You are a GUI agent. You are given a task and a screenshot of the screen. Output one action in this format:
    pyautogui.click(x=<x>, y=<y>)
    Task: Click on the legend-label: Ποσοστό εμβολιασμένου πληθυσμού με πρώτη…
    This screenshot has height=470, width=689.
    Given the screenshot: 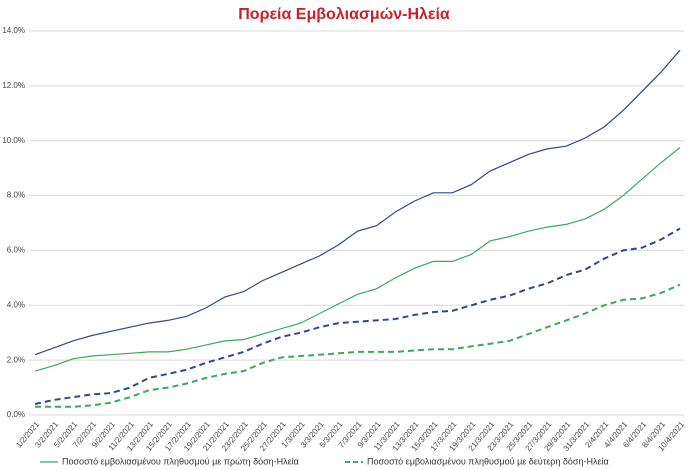 What is the action you would take?
    pyautogui.click(x=180, y=461)
    